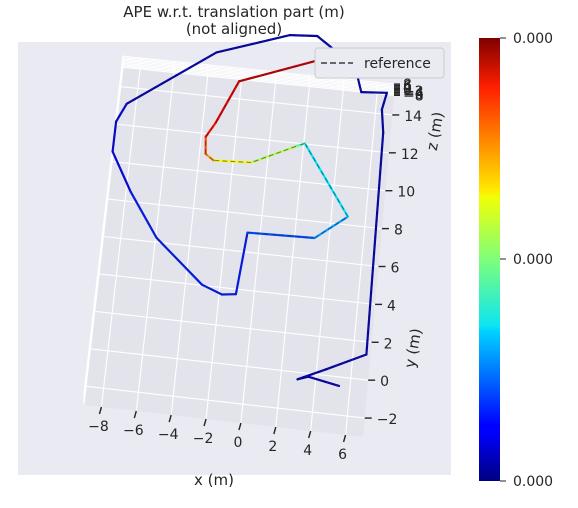 This screenshot has width=578, height=508. I want to click on z-tick-label: 4, so click(407, 88).